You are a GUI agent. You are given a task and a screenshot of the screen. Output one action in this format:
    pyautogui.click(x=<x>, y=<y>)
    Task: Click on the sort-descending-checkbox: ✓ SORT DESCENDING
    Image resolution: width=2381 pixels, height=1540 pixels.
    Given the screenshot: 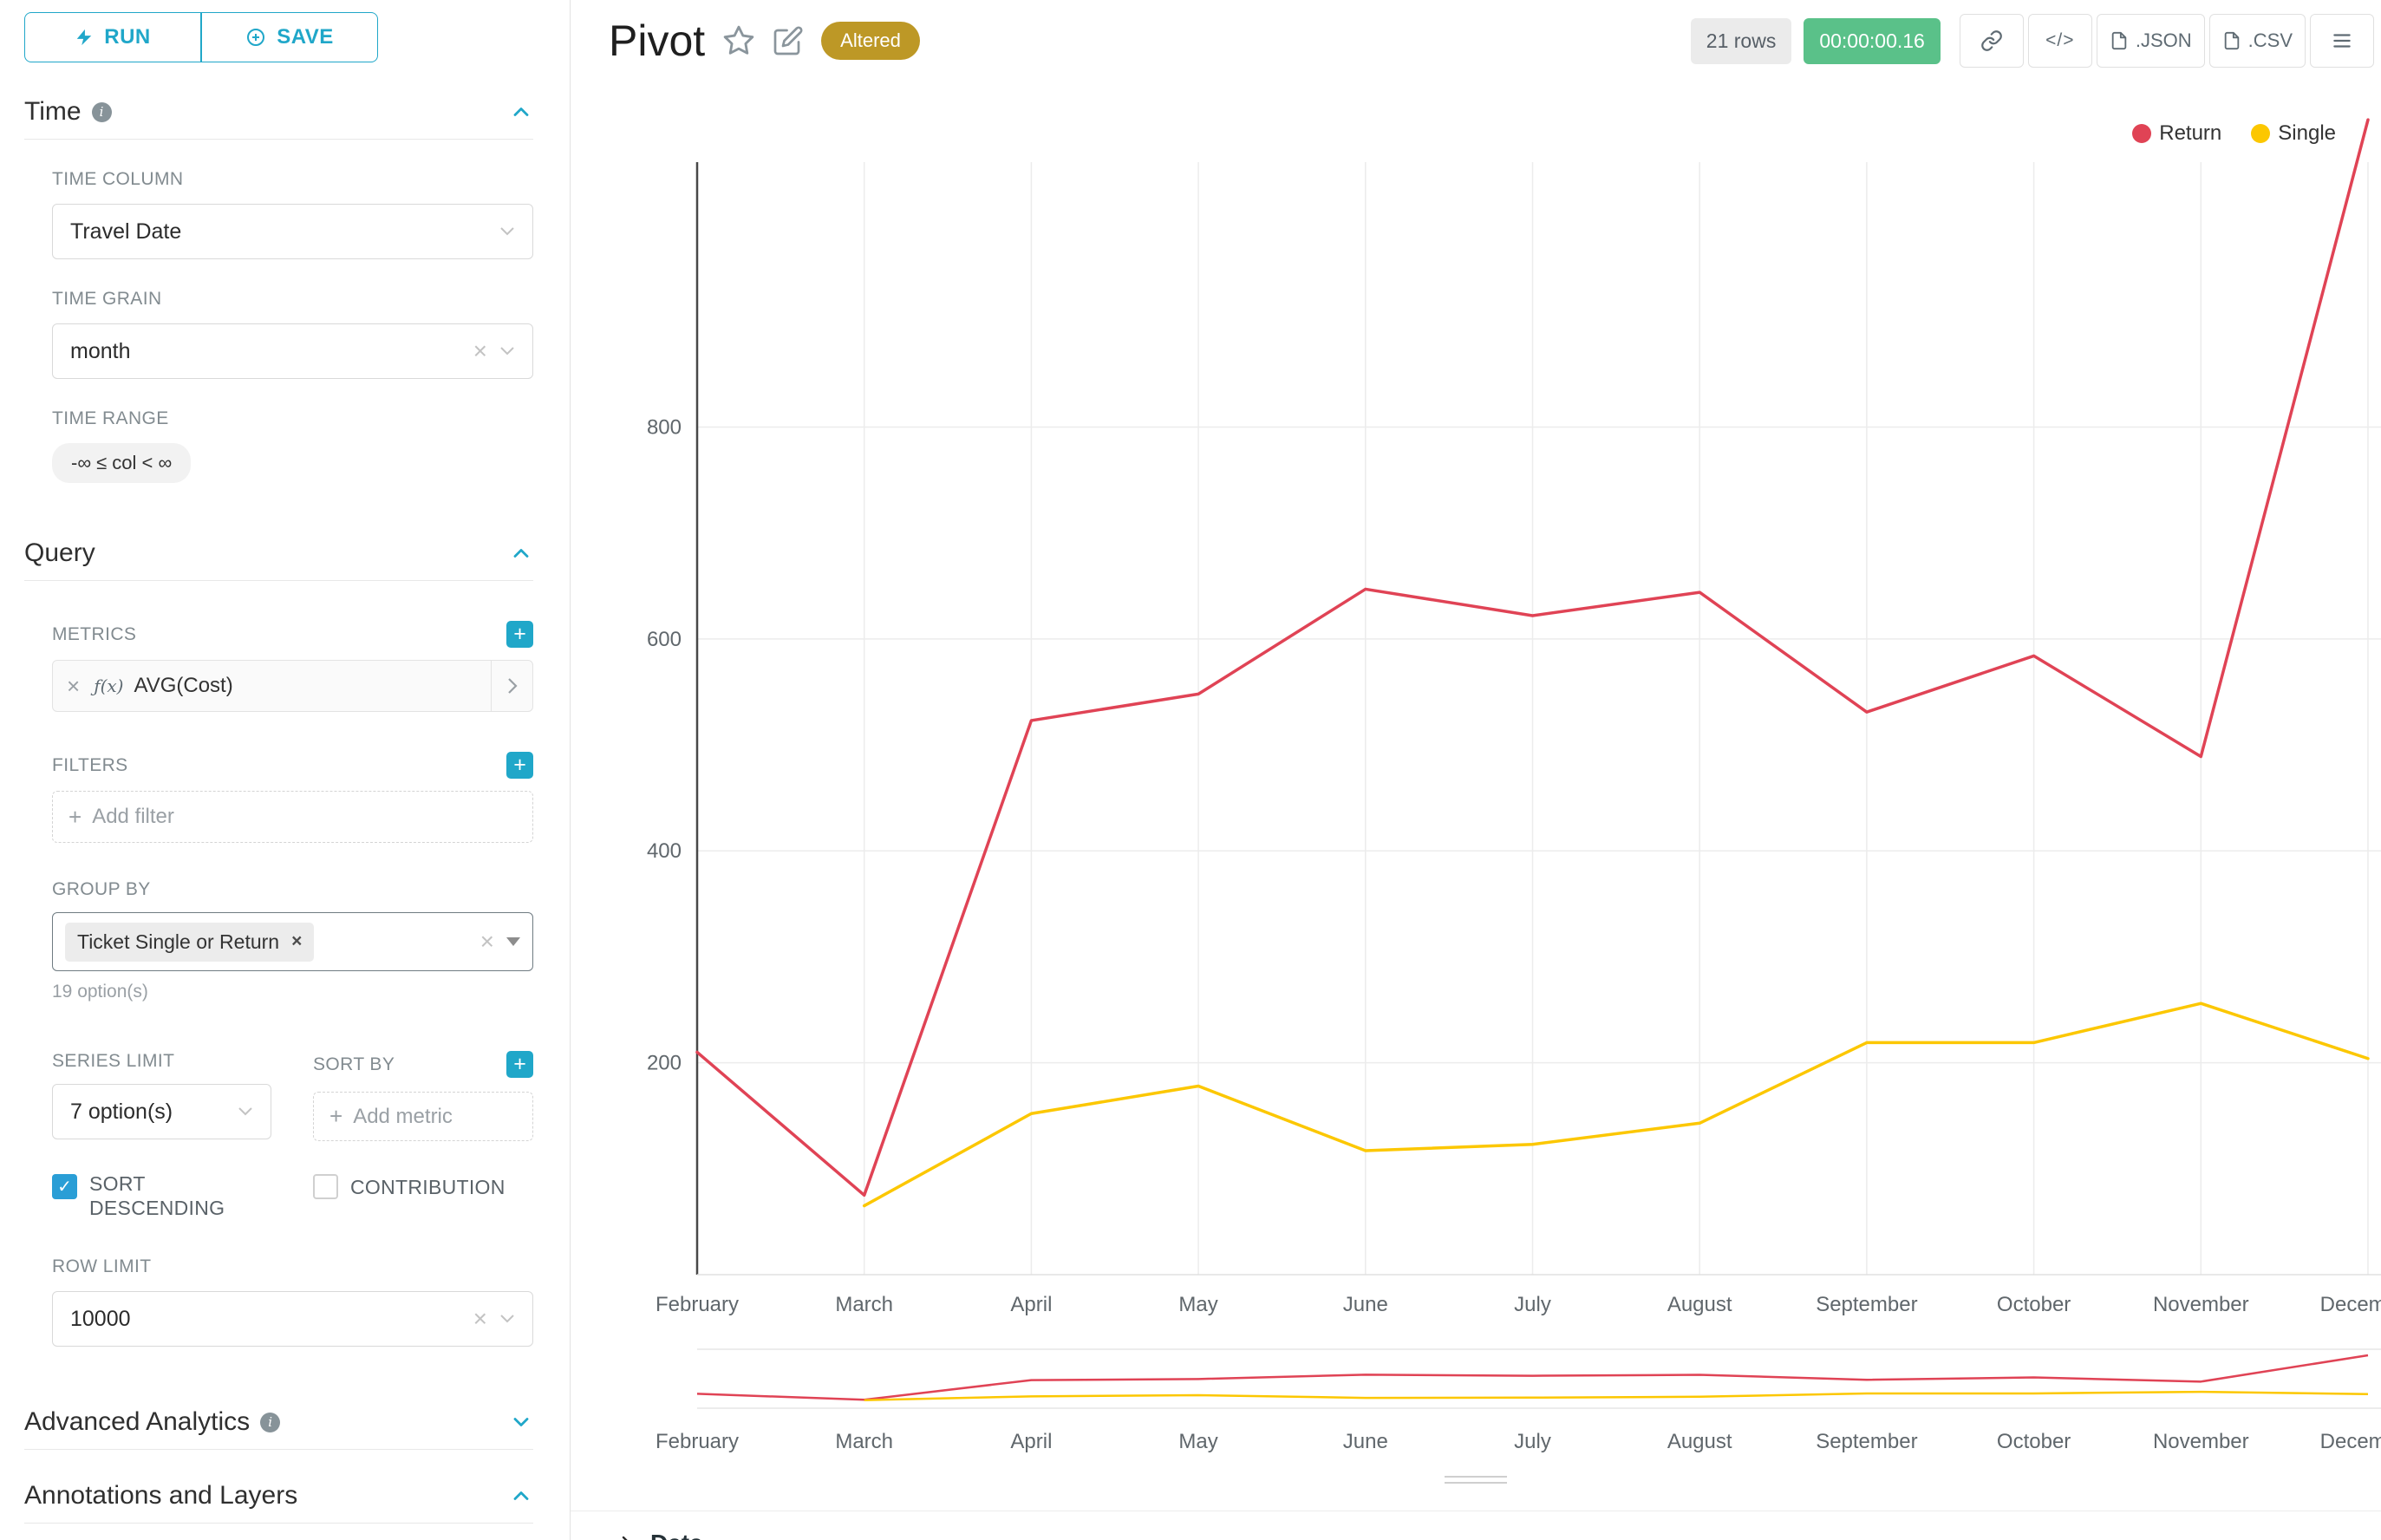 What is the action you would take?
    pyautogui.click(x=183, y=1196)
    